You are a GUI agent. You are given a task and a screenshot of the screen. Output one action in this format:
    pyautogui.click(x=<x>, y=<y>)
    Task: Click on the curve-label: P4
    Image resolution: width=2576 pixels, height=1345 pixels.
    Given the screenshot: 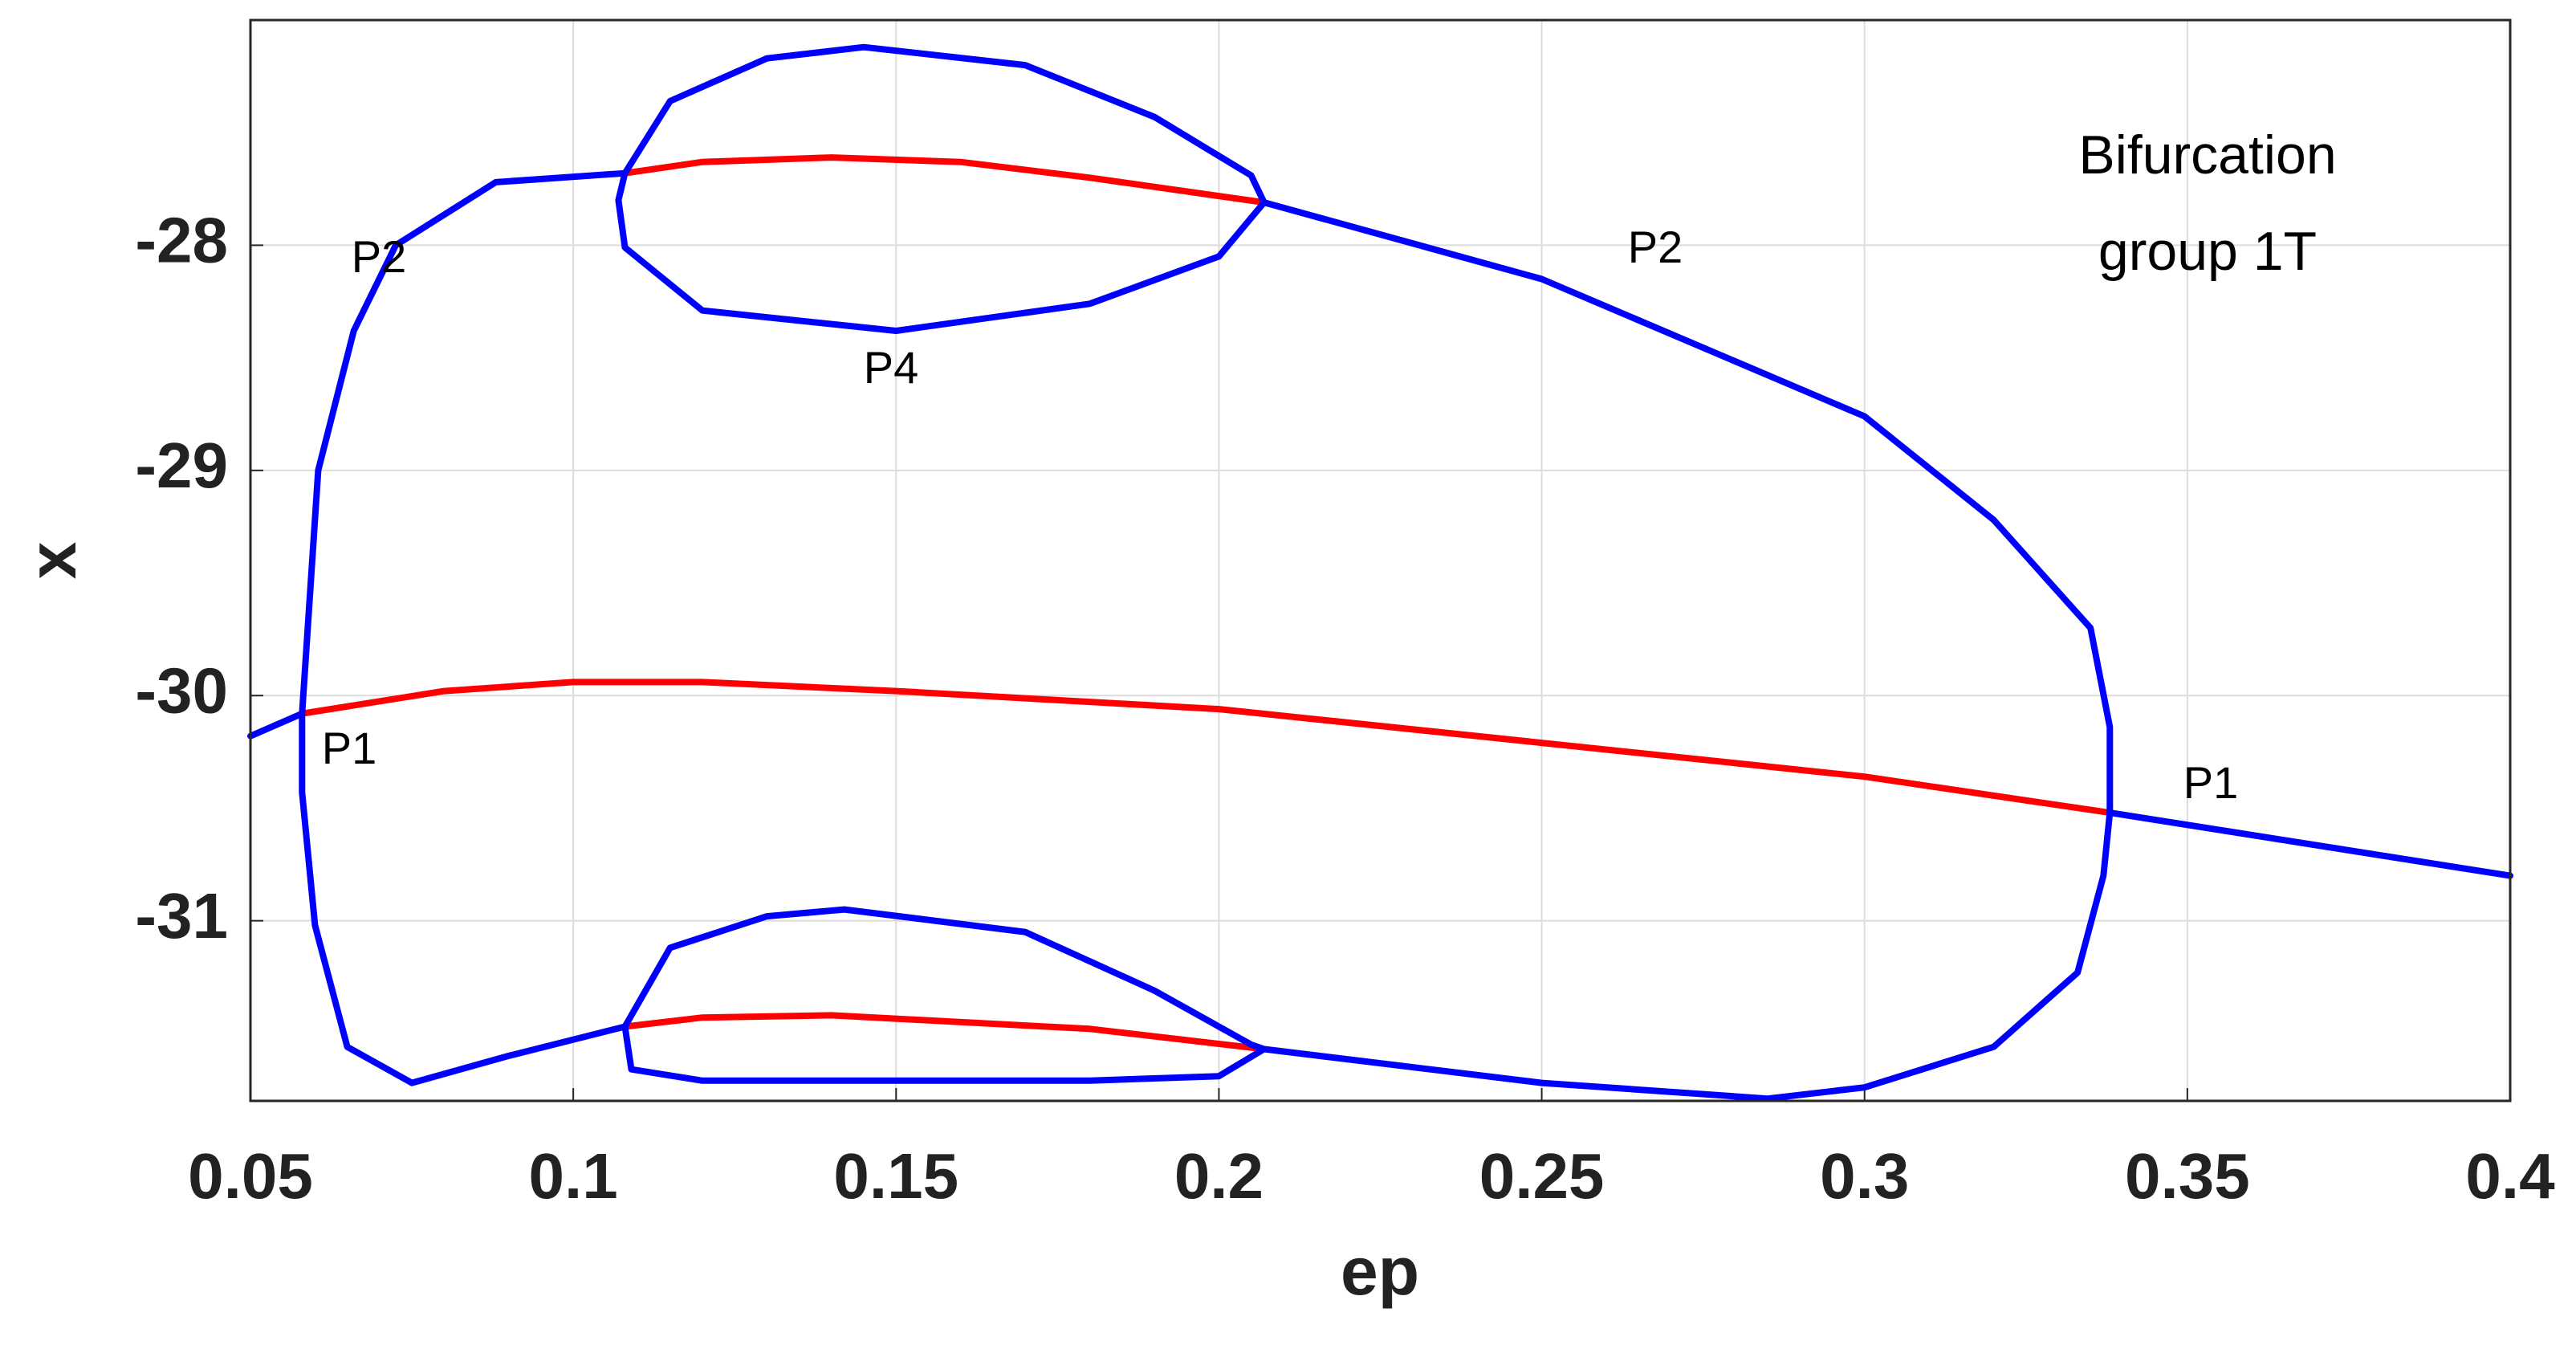 What is the action you would take?
    pyautogui.click(x=892, y=367)
    